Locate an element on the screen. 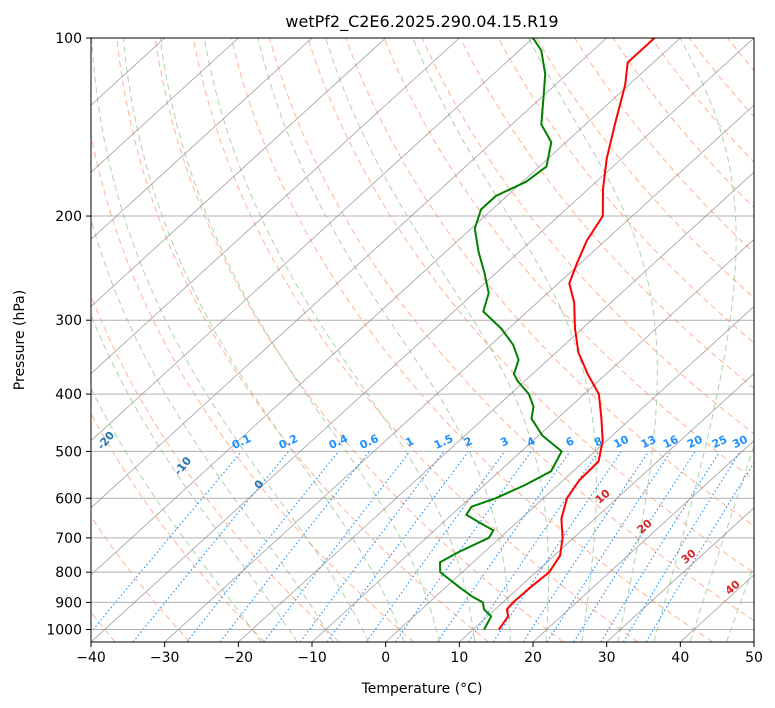 Image resolution: width=775 pixels, height=708 pixels. x-tick-label: −30 is located at coordinates (165, 658).